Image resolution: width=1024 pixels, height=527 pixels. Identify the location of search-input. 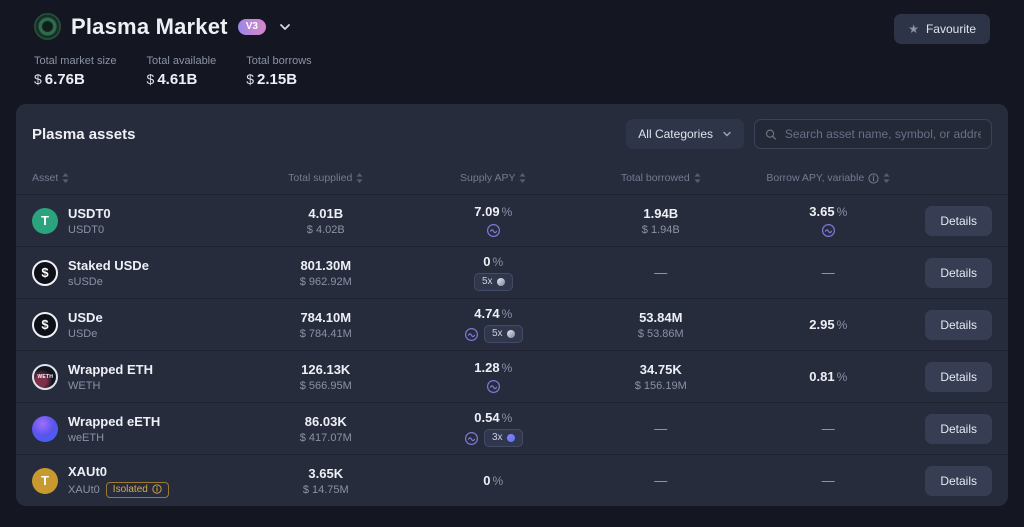
(882, 134).